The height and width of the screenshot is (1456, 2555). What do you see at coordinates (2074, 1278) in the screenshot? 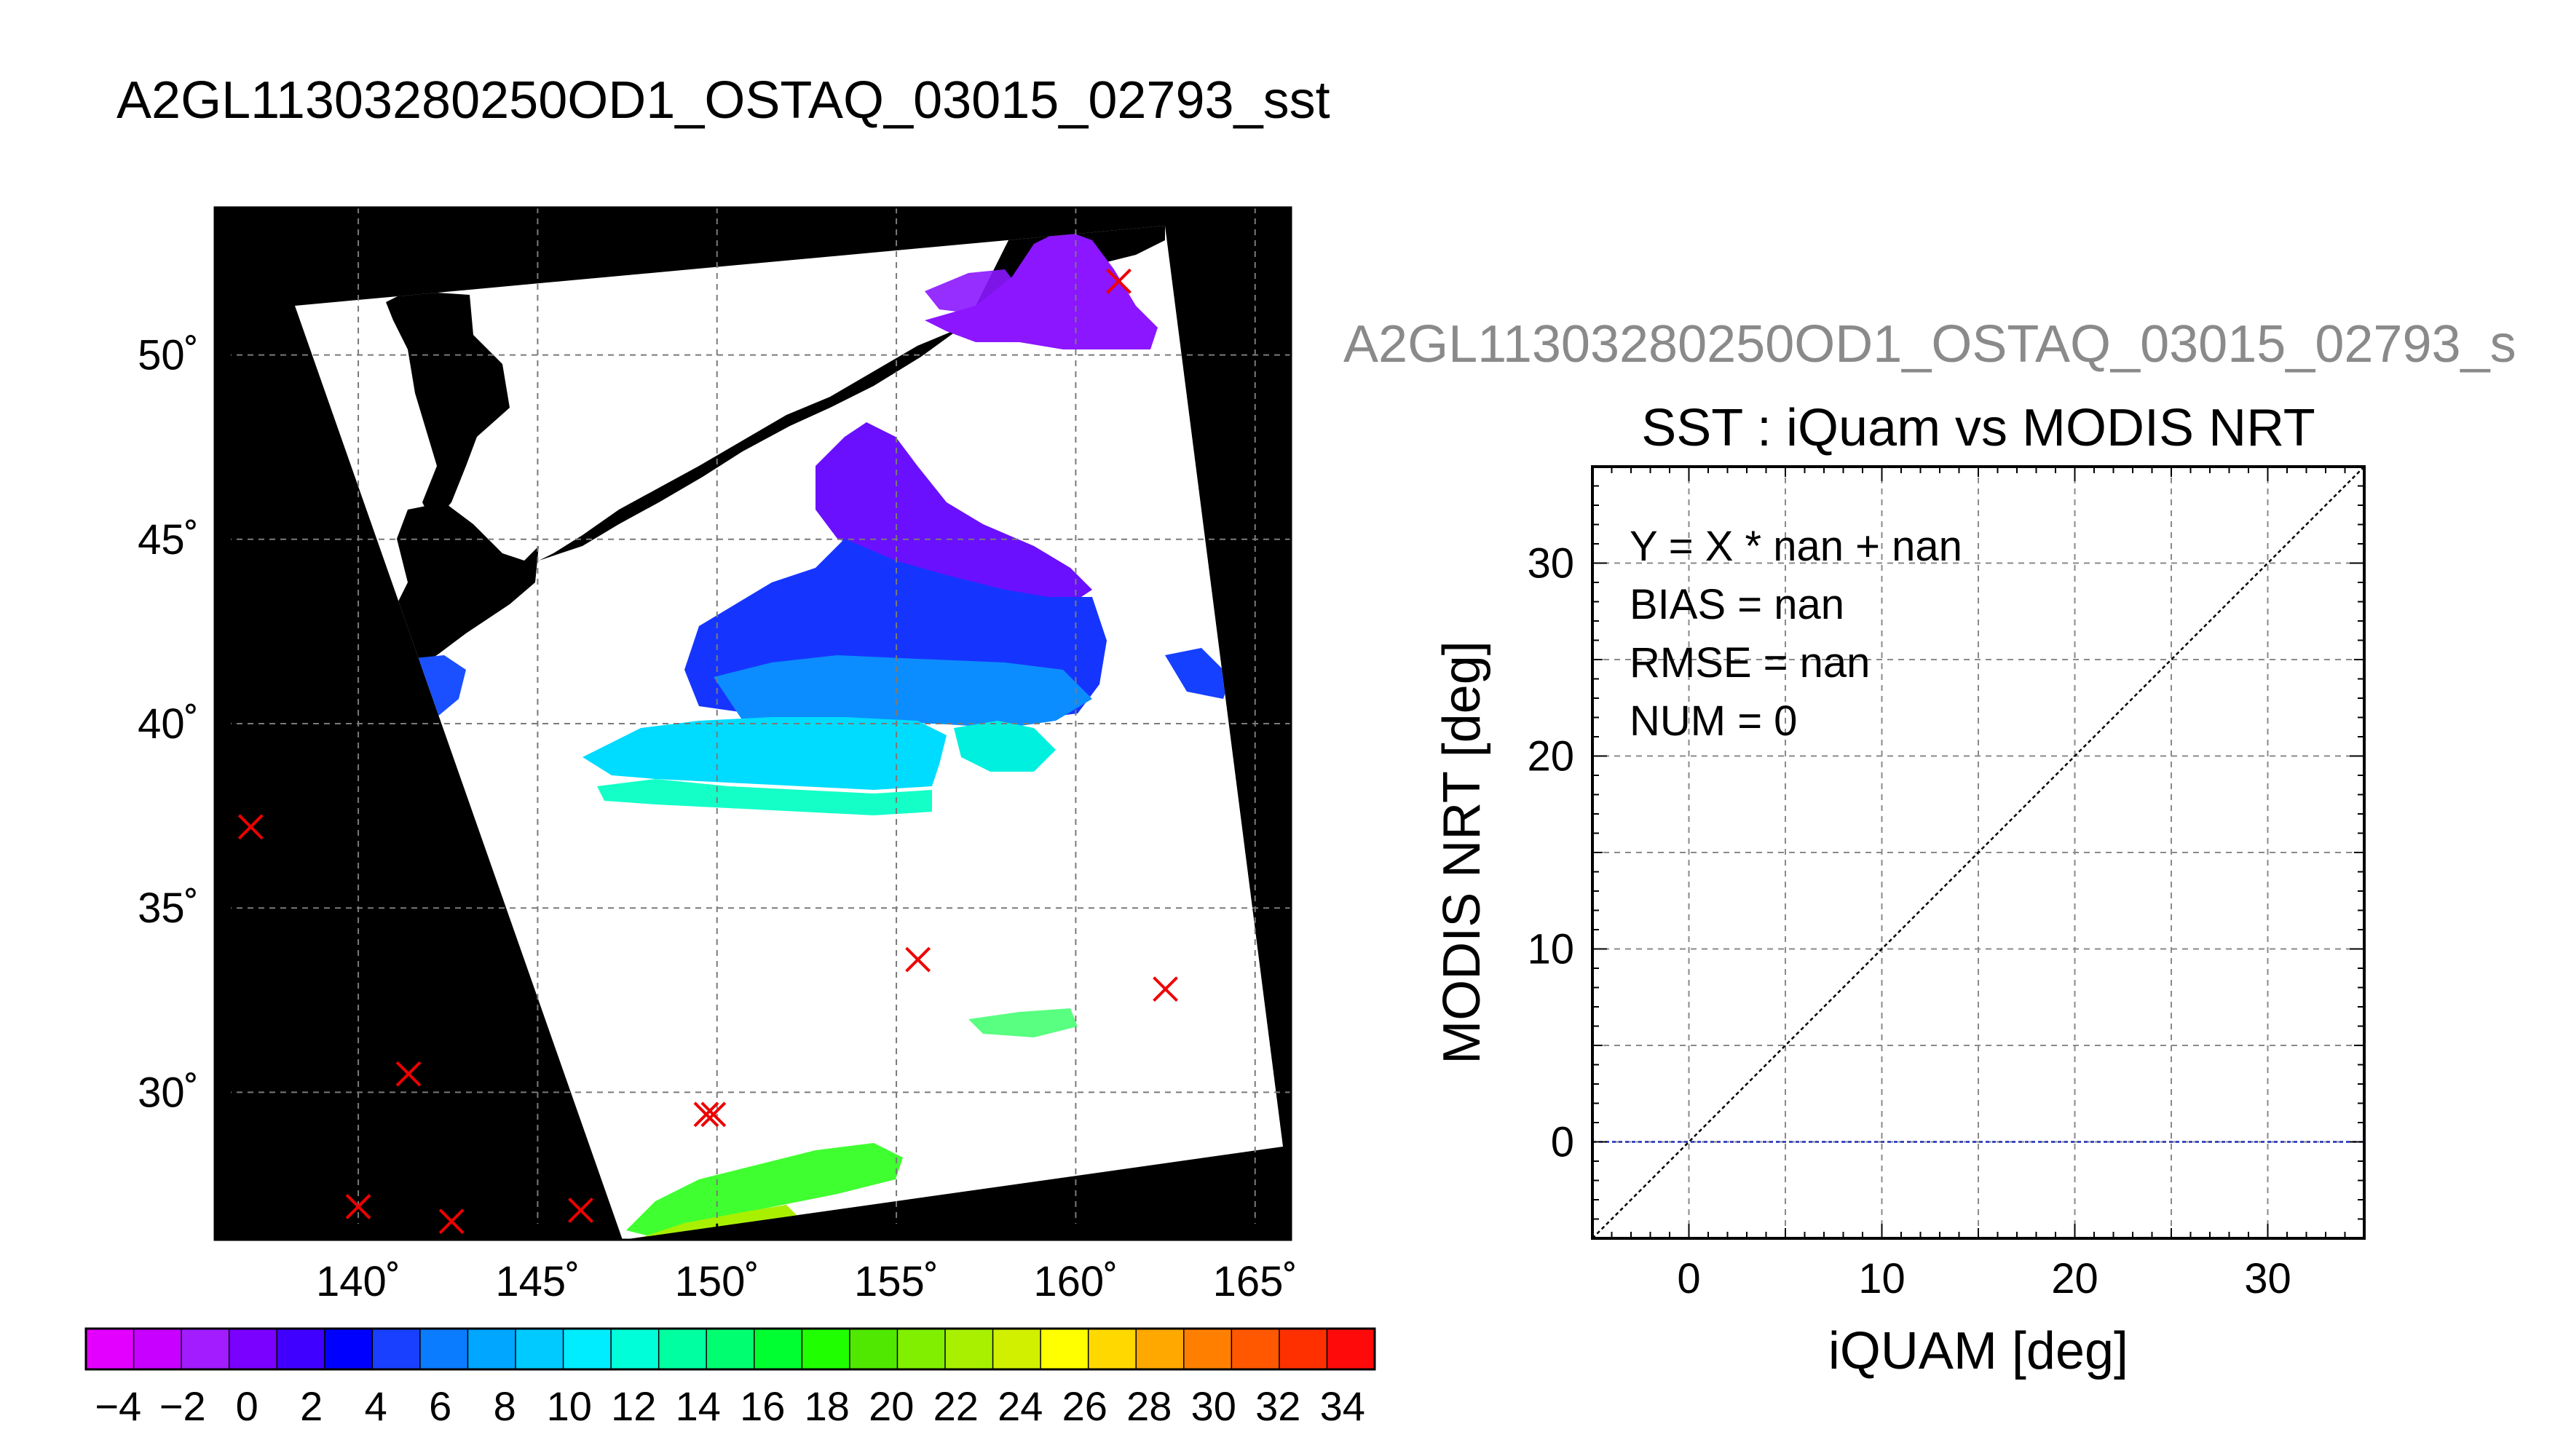
I see `x-tick-label: 20` at bounding box center [2074, 1278].